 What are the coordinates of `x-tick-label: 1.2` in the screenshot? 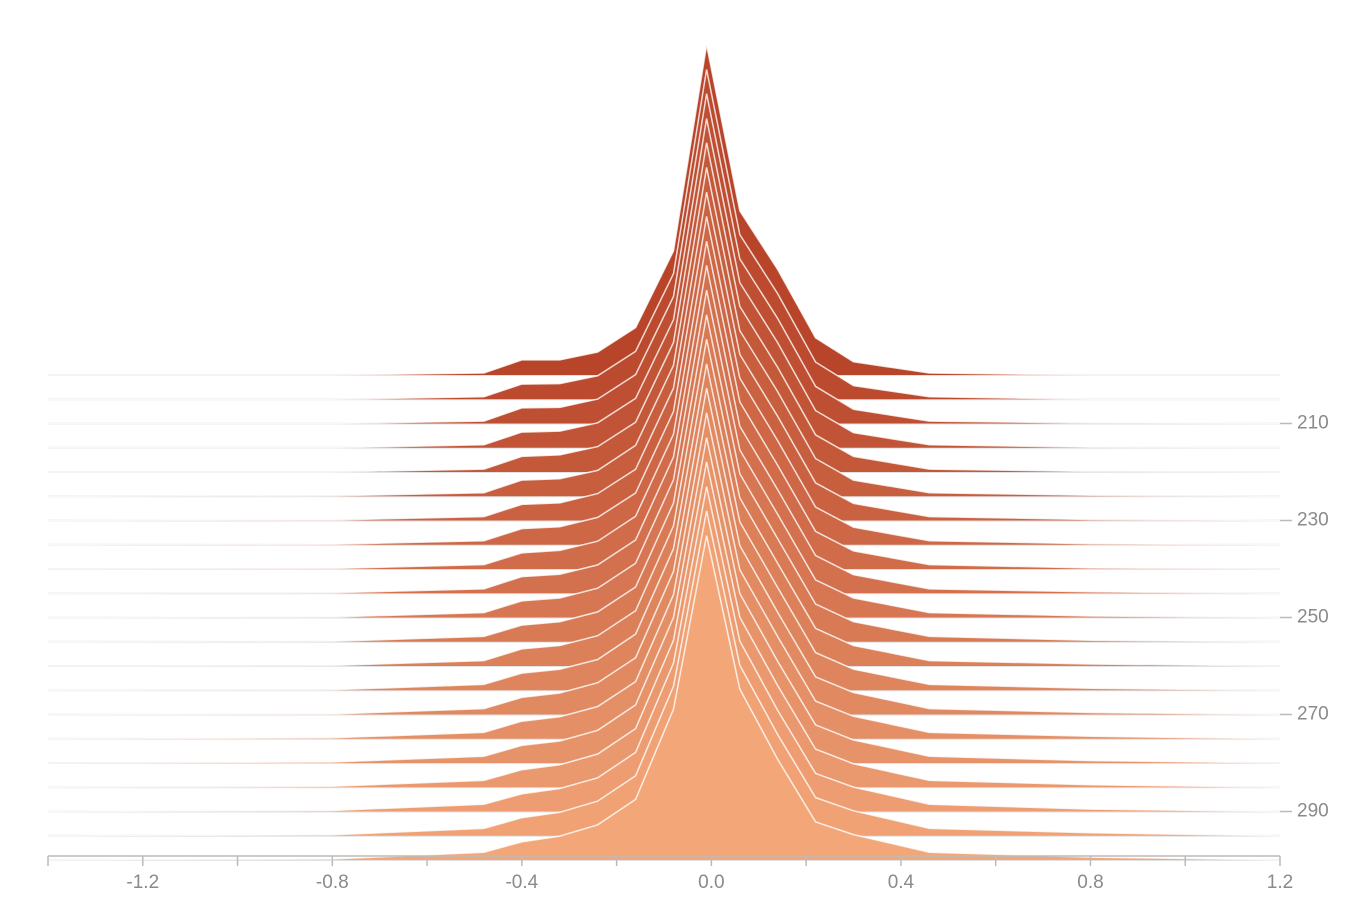 It's located at (1280, 882).